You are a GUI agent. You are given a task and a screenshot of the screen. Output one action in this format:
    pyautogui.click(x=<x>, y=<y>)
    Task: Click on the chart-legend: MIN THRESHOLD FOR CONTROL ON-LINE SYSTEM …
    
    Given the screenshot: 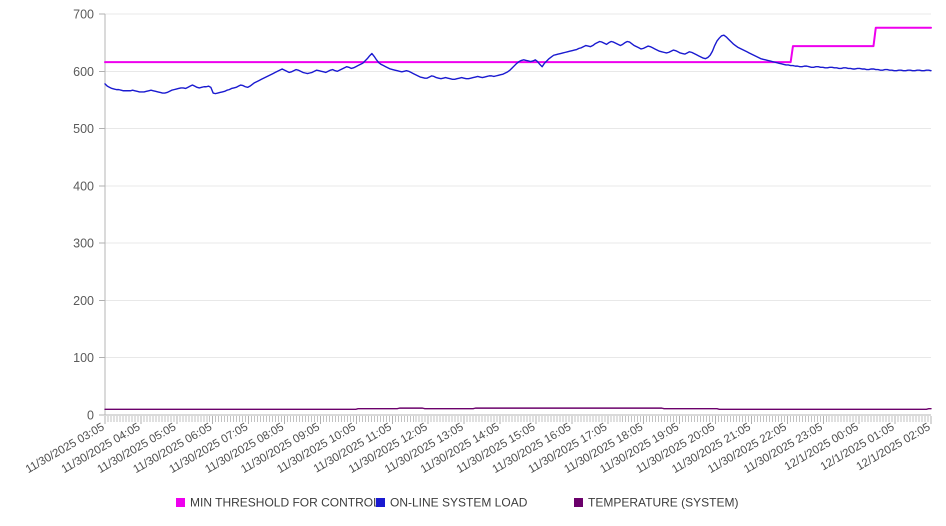 What is the action you would take?
    pyautogui.click(x=457, y=503)
    